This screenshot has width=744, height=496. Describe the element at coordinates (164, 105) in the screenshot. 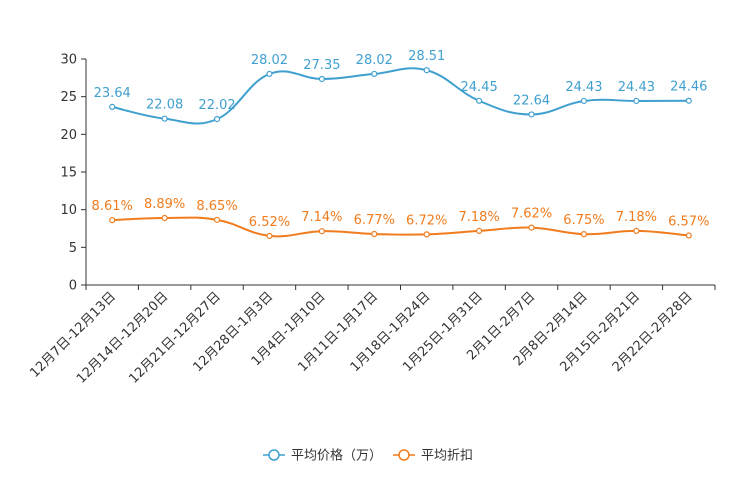

I see `data-label: 22.08` at that location.